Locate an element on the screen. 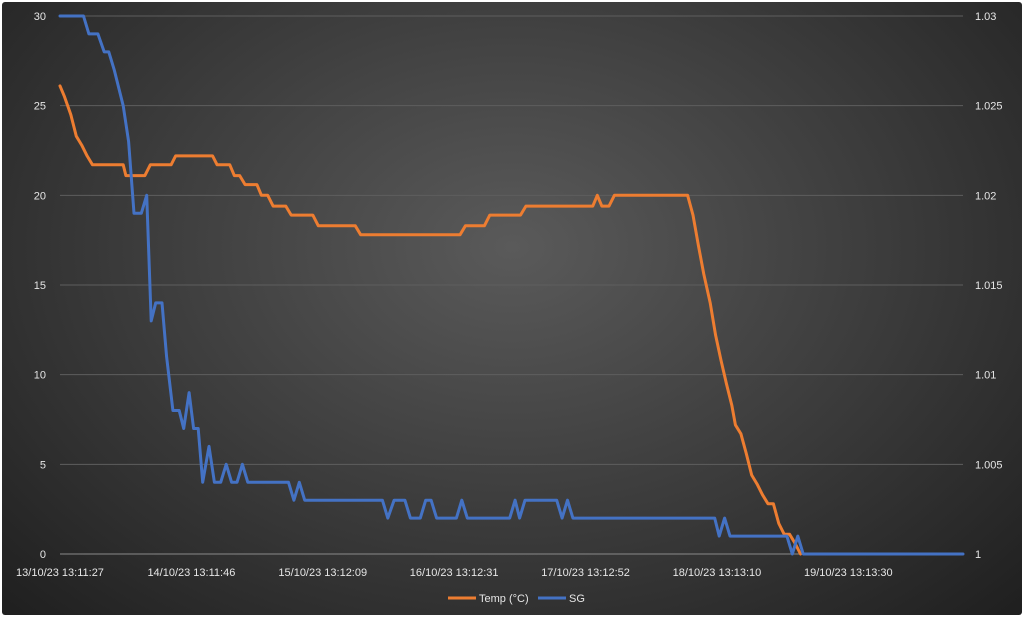 The width and height of the screenshot is (1024, 617). y-left-tick-label: 20 is located at coordinates (40, 196).